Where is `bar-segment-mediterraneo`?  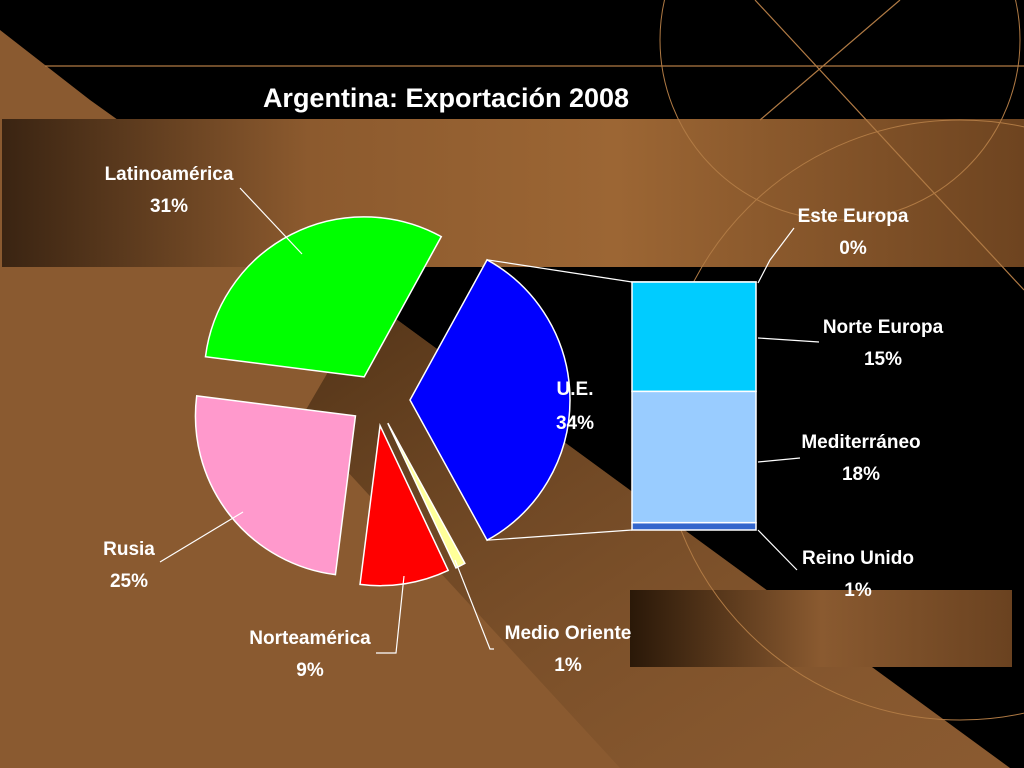
bar-segment-mediterraneo is located at coordinates (694, 457).